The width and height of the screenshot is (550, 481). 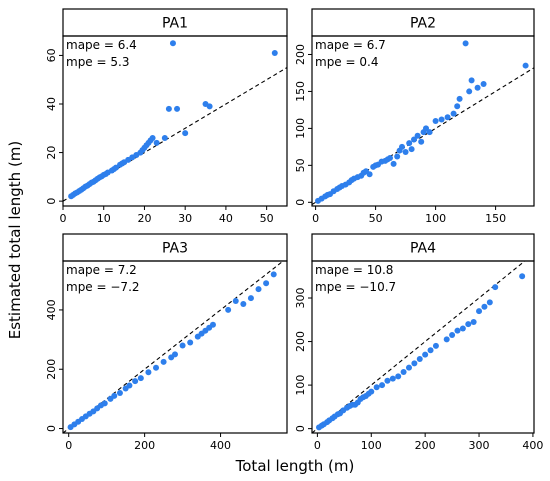 What do you see at coordinates (175, 22) in the screenshot?
I see `panel-1-strip` at bounding box center [175, 22].